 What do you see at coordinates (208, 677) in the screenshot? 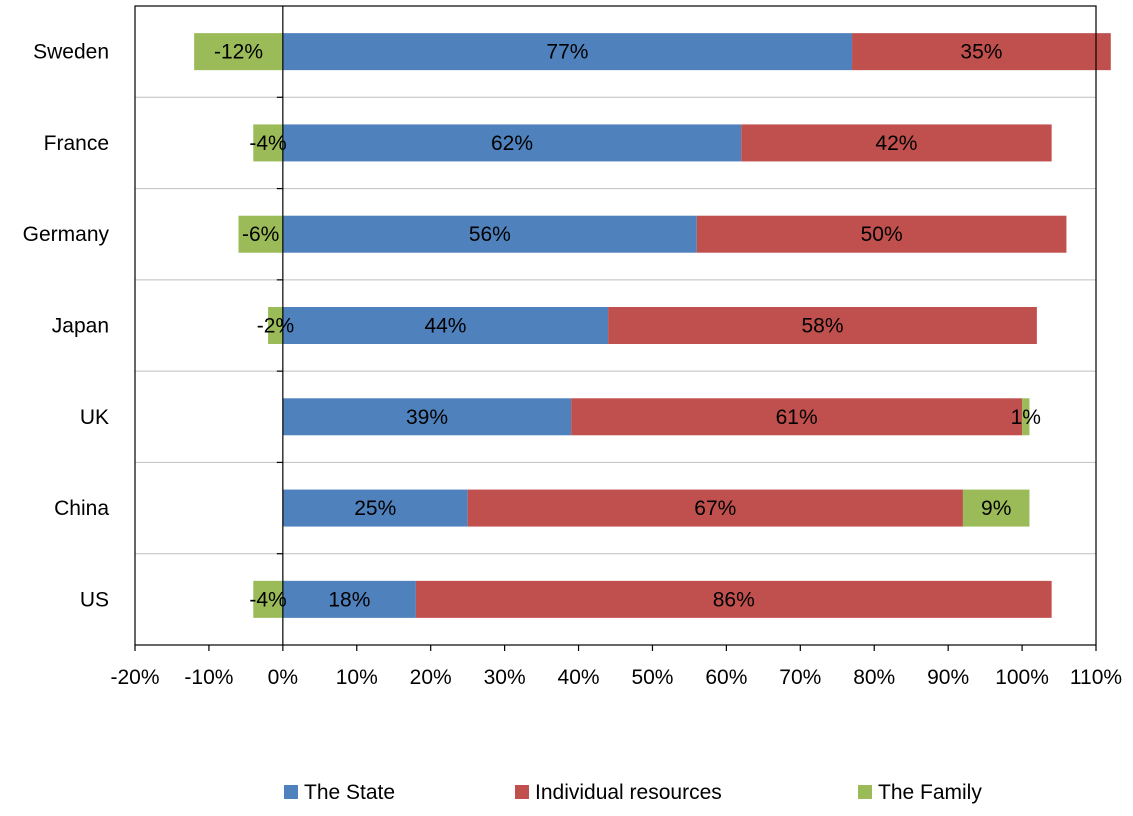
I see `x-tick-label: -10%` at bounding box center [208, 677].